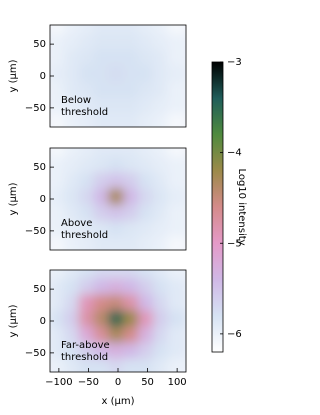 This screenshot has width=320, height=415. Describe the element at coordinates (13, 320) in the screenshot. I see `y-axis-label: y (μm)` at that location.